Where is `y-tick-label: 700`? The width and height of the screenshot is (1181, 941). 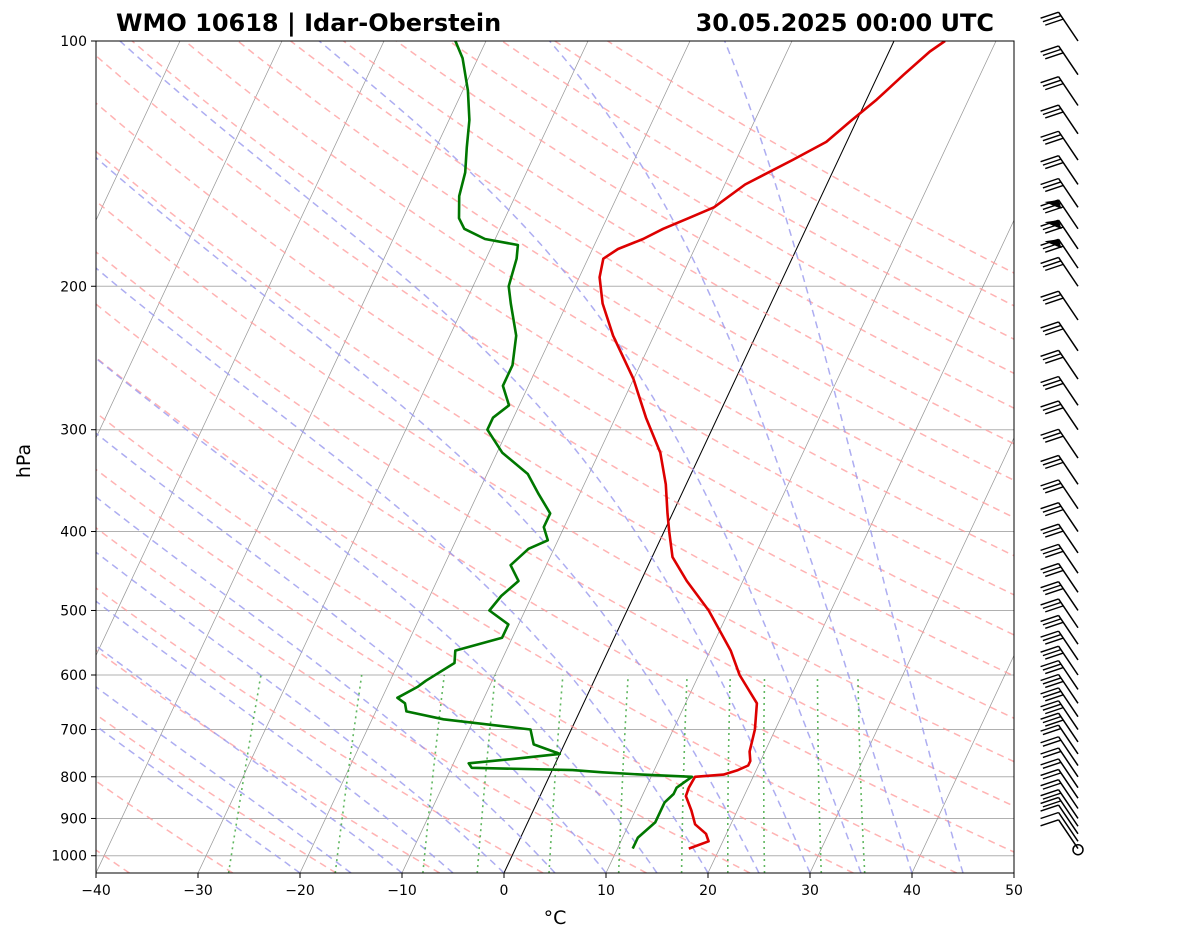 y-tick-label: 700 is located at coordinates (73, 731).